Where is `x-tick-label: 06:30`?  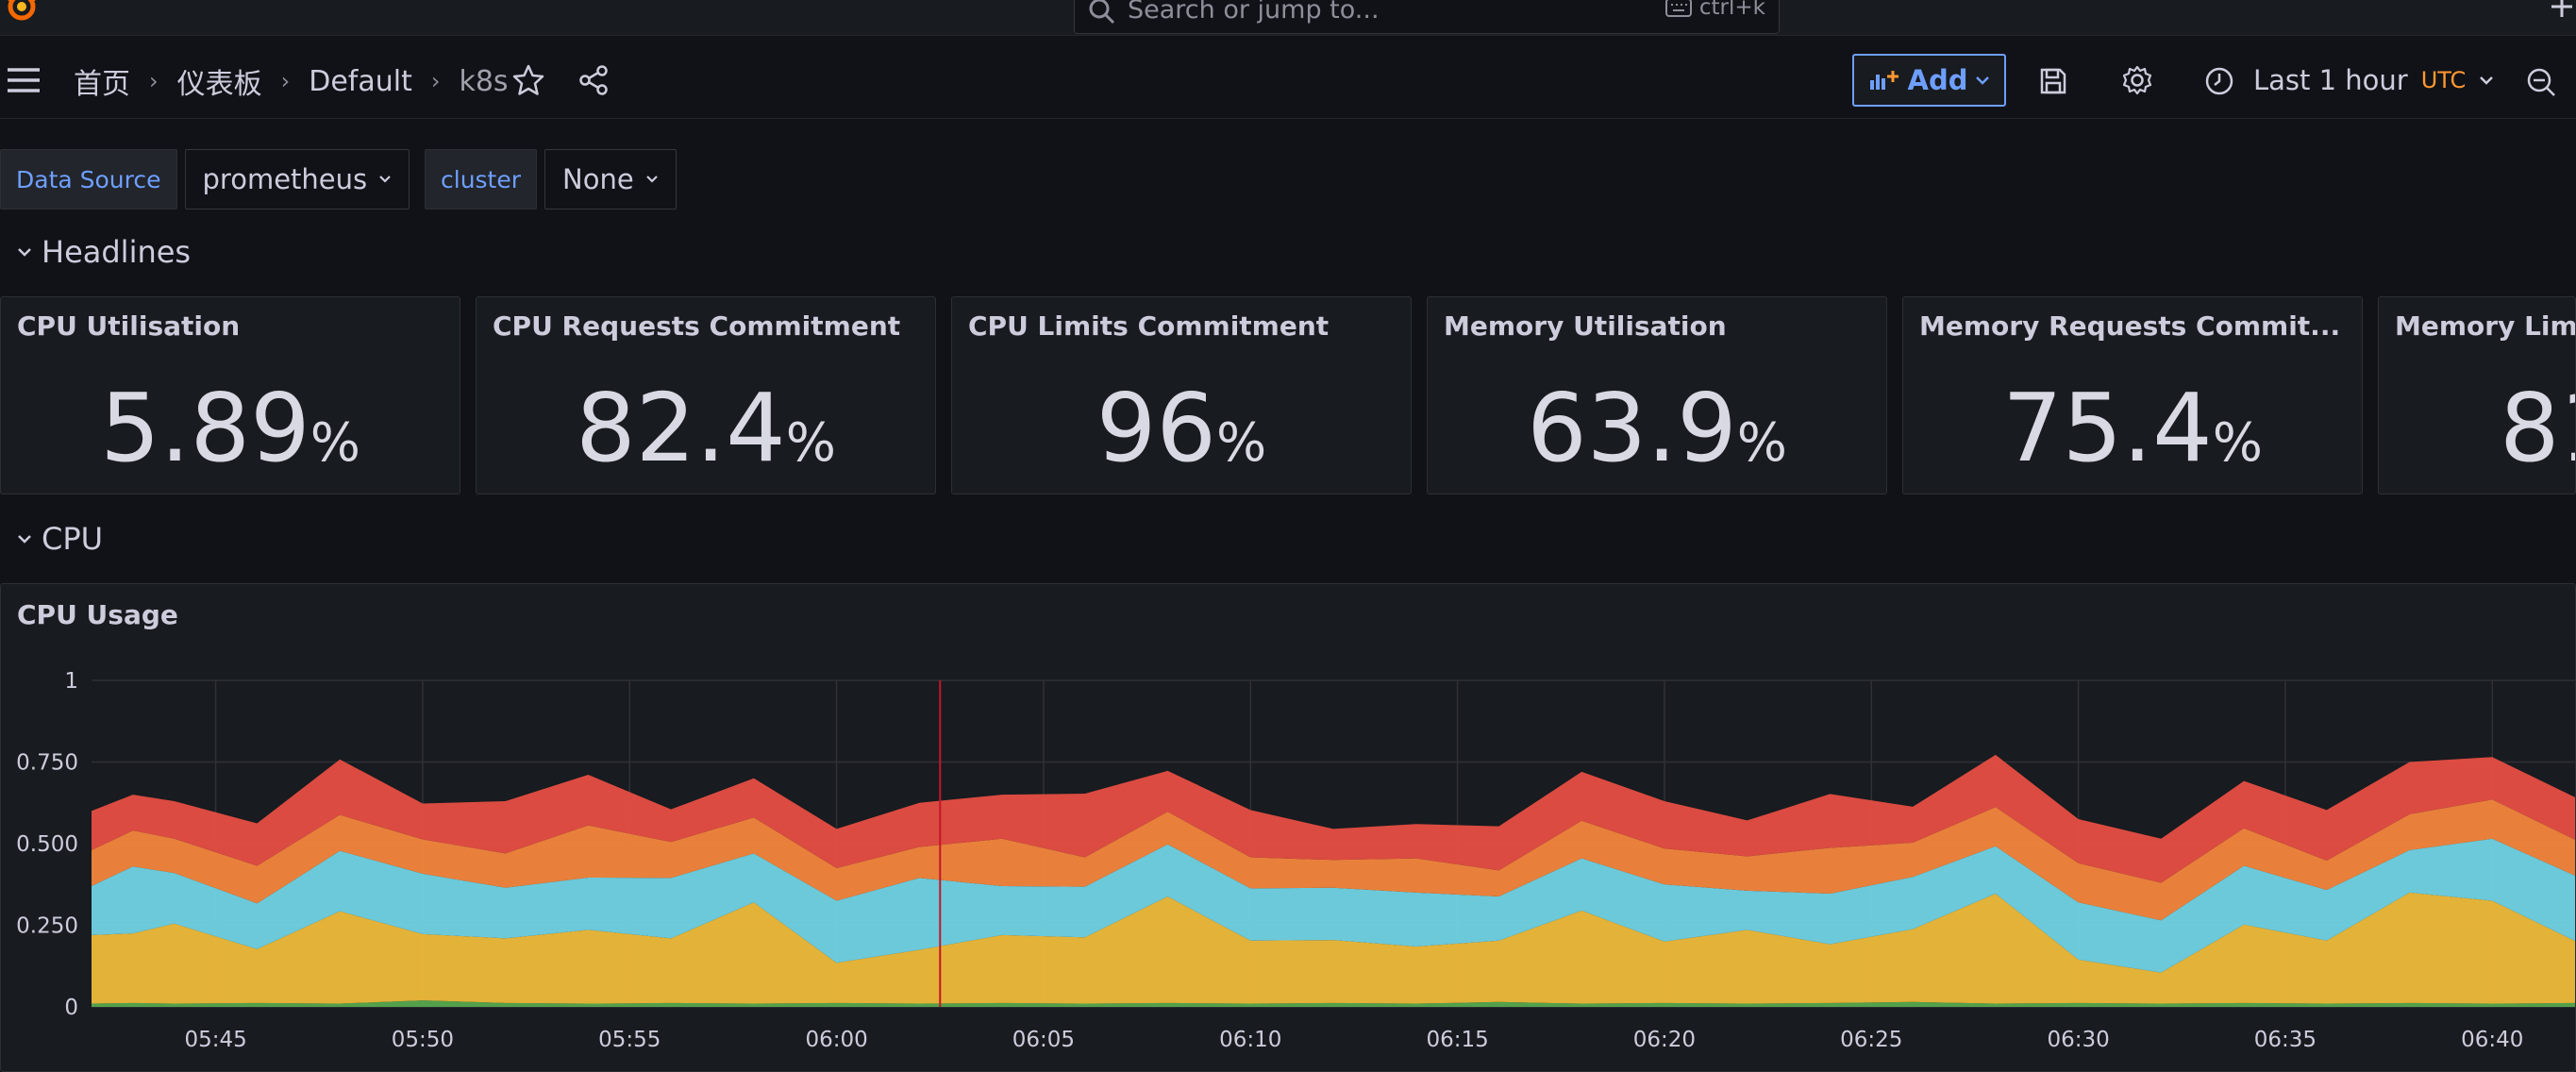 x-tick-label: 06:30 is located at coordinates (2078, 1040).